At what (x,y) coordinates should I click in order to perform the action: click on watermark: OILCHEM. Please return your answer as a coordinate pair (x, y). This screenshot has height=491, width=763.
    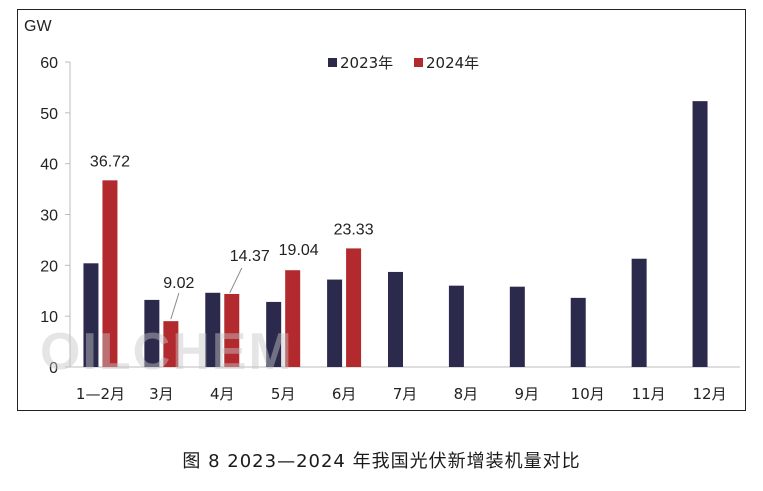
    Looking at the image, I should click on (167, 352).